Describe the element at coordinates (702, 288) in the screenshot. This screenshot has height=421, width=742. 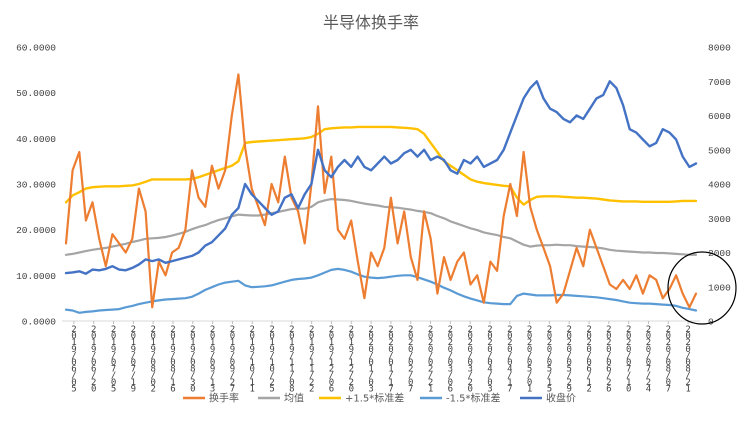
I see `annotation-circle` at that location.